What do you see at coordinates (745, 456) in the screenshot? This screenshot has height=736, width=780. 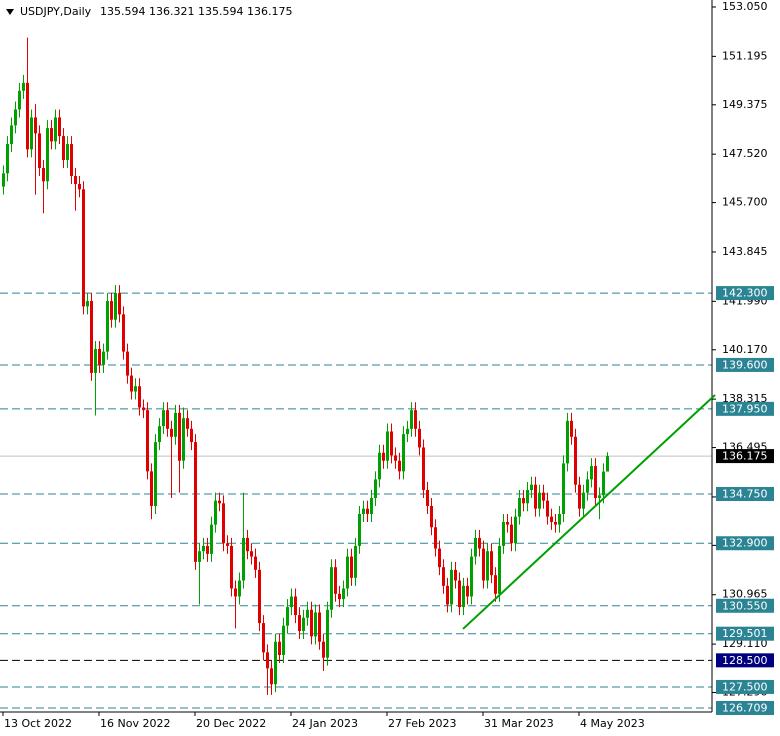 I see `current-price-label: 136.175` at bounding box center [745, 456].